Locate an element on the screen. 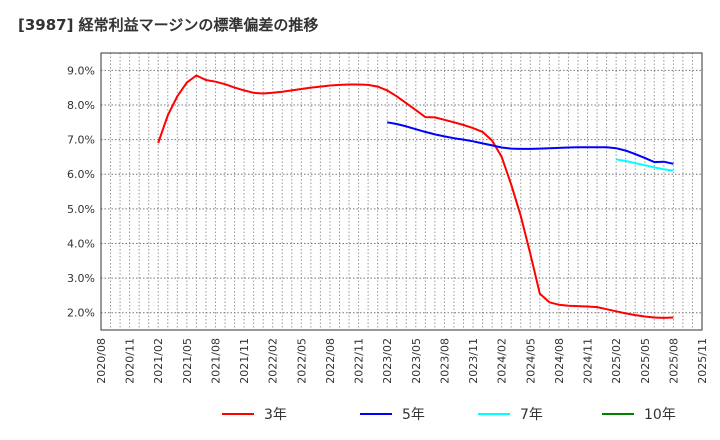  y-tick-label: 7.0% is located at coordinates (81, 140).